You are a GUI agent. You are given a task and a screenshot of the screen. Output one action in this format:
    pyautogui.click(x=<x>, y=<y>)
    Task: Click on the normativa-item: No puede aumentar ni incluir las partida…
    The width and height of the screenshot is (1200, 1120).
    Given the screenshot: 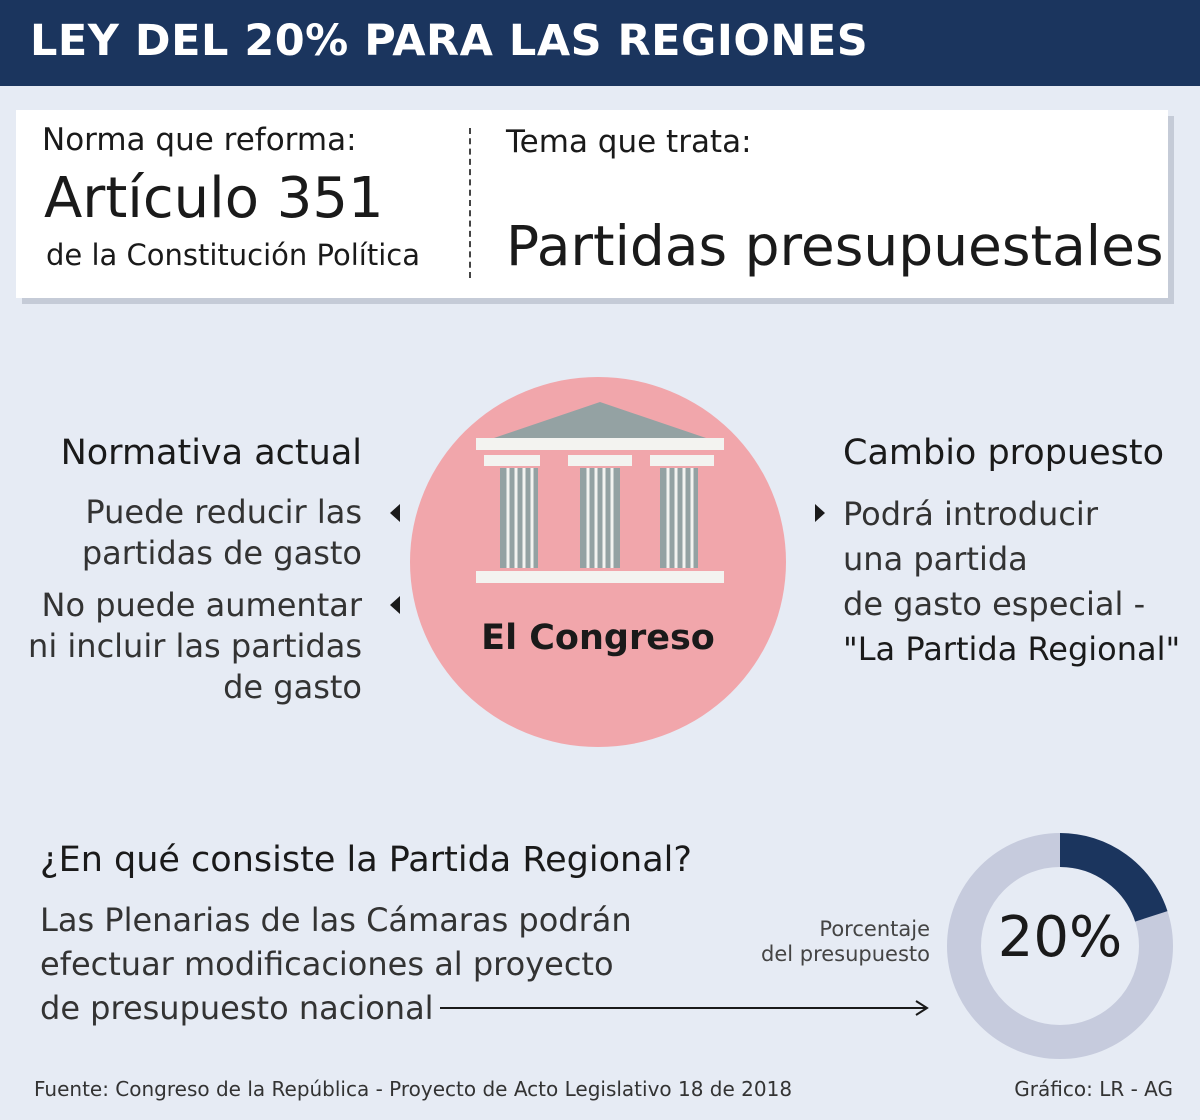 What is the action you would take?
    pyautogui.click(x=195, y=646)
    